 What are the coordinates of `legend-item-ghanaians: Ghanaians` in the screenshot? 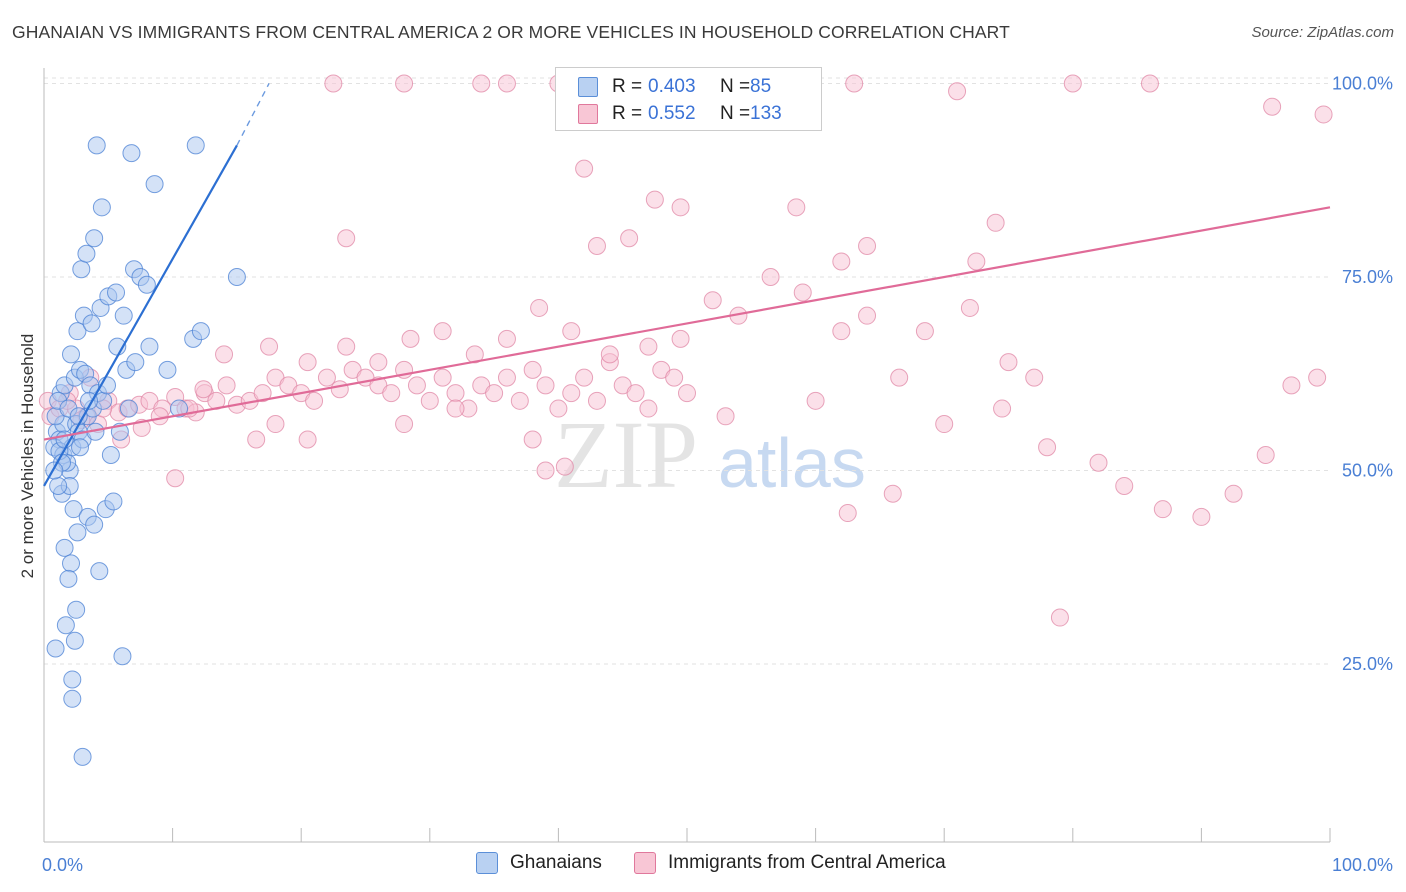 It's located at (539, 863).